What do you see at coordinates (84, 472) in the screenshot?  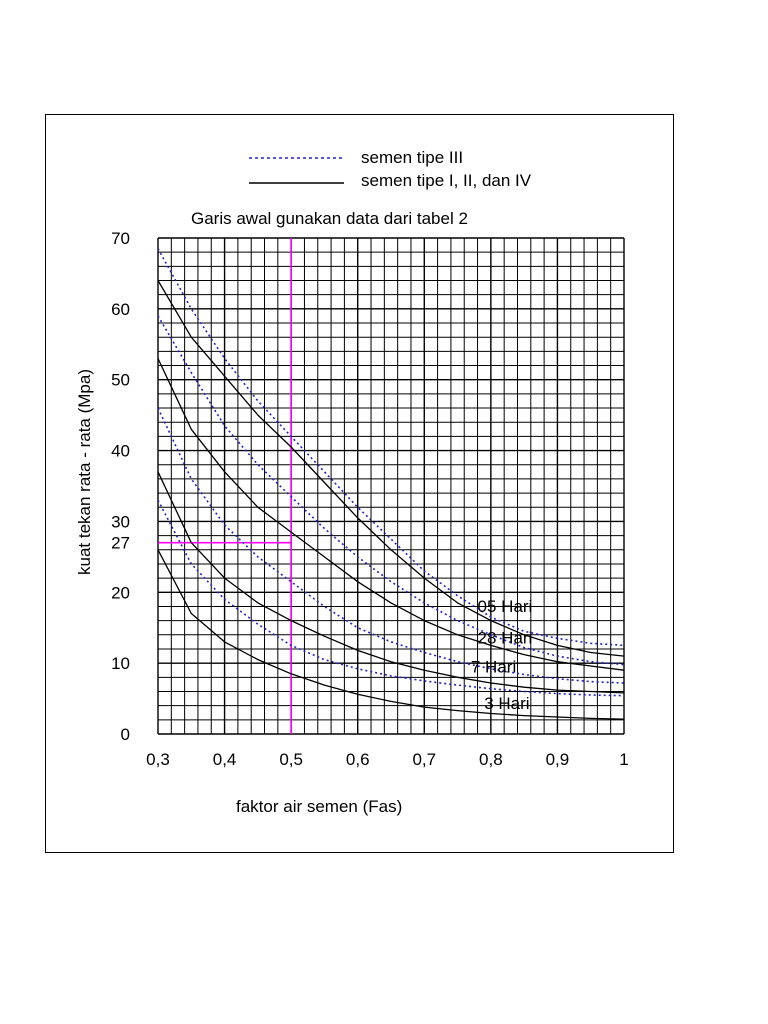 I see `y-axis-label: kuat tekan rata - rata (Mpa)` at bounding box center [84, 472].